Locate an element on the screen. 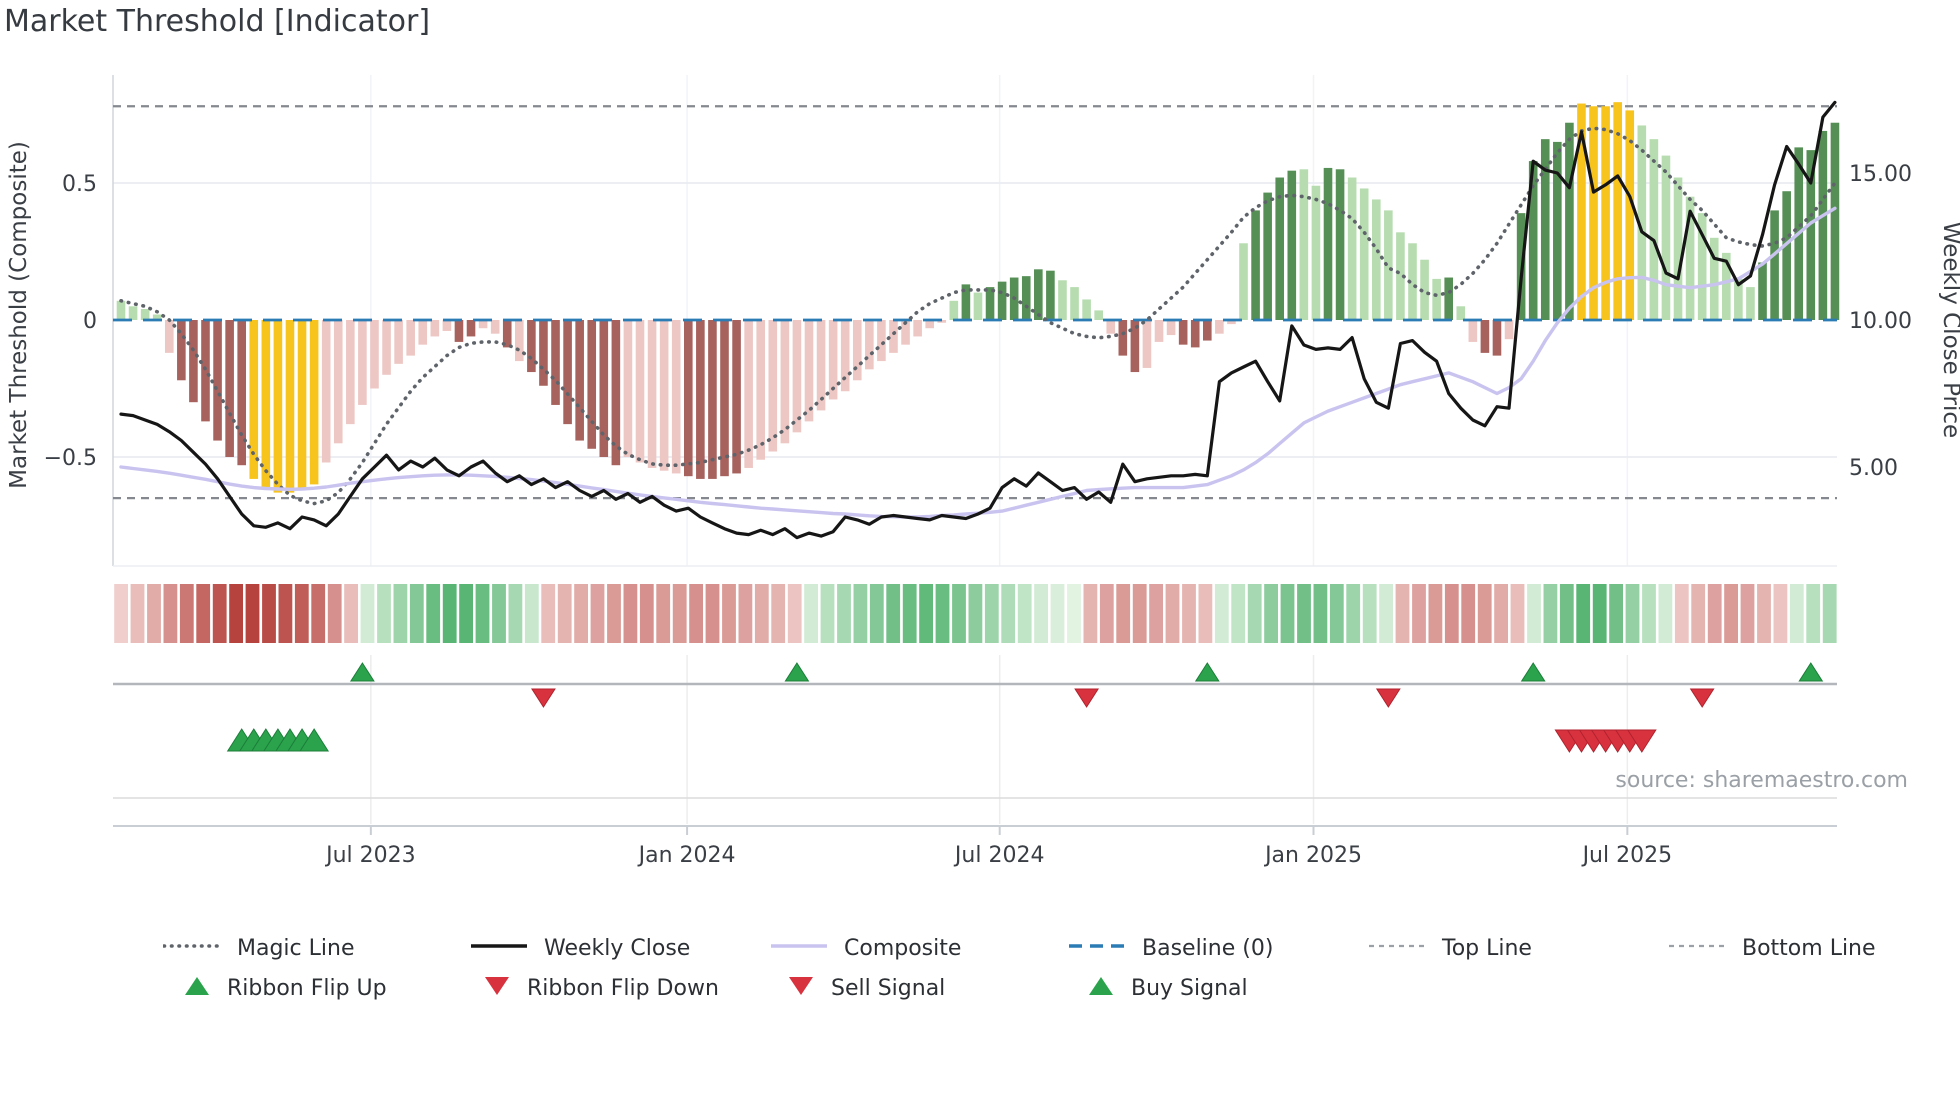 This screenshot has height=1102, width=1960. composite-solid-icon is located at coordinates (799, 948).